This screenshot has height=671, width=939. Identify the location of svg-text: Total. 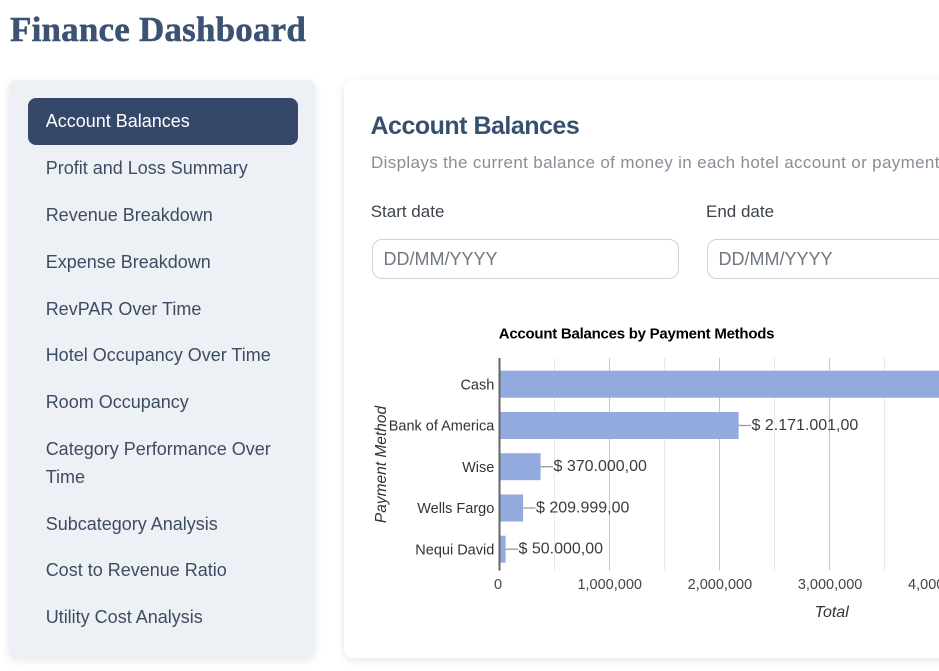
(832, 612).